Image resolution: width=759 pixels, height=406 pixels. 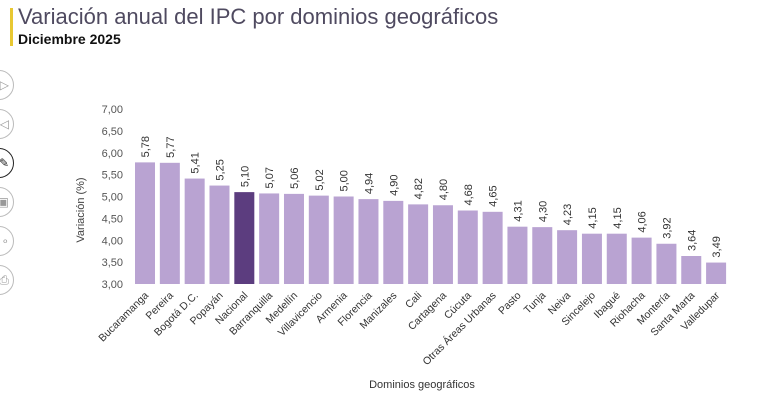 I want to click on y-tick-label: 7,00, so click(x=112, y=110).